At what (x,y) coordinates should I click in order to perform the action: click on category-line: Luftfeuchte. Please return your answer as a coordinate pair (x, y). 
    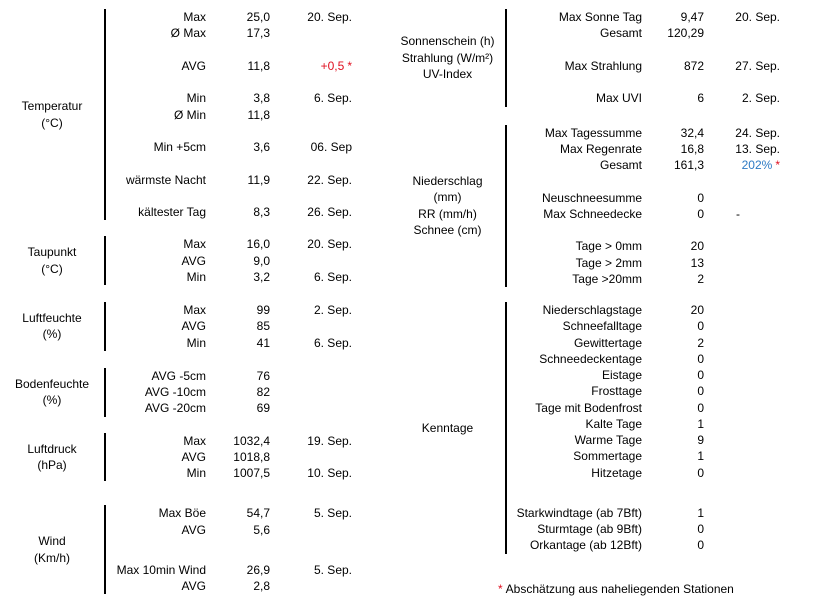
    Looking at the image, I should click on (52, 318).